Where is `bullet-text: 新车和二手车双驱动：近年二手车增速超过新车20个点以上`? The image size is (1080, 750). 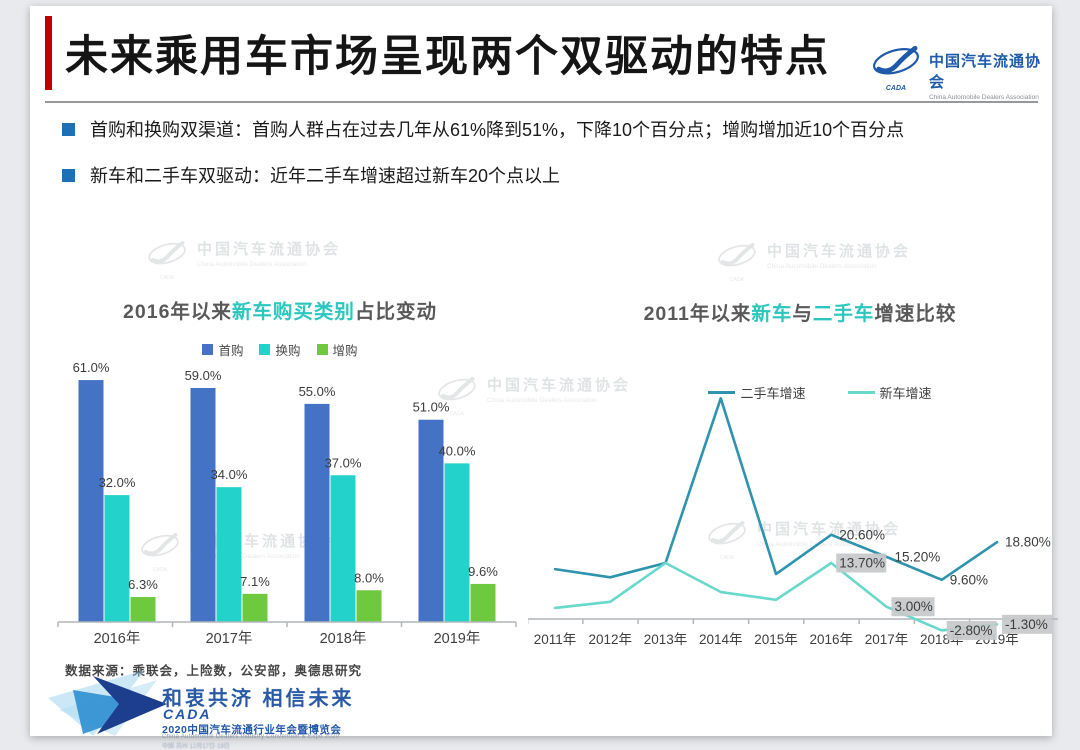 bullet-text: 新车和二手车双驱动：近年二手车增速超过新车20个点以上 is located at coordinates (325, 176).